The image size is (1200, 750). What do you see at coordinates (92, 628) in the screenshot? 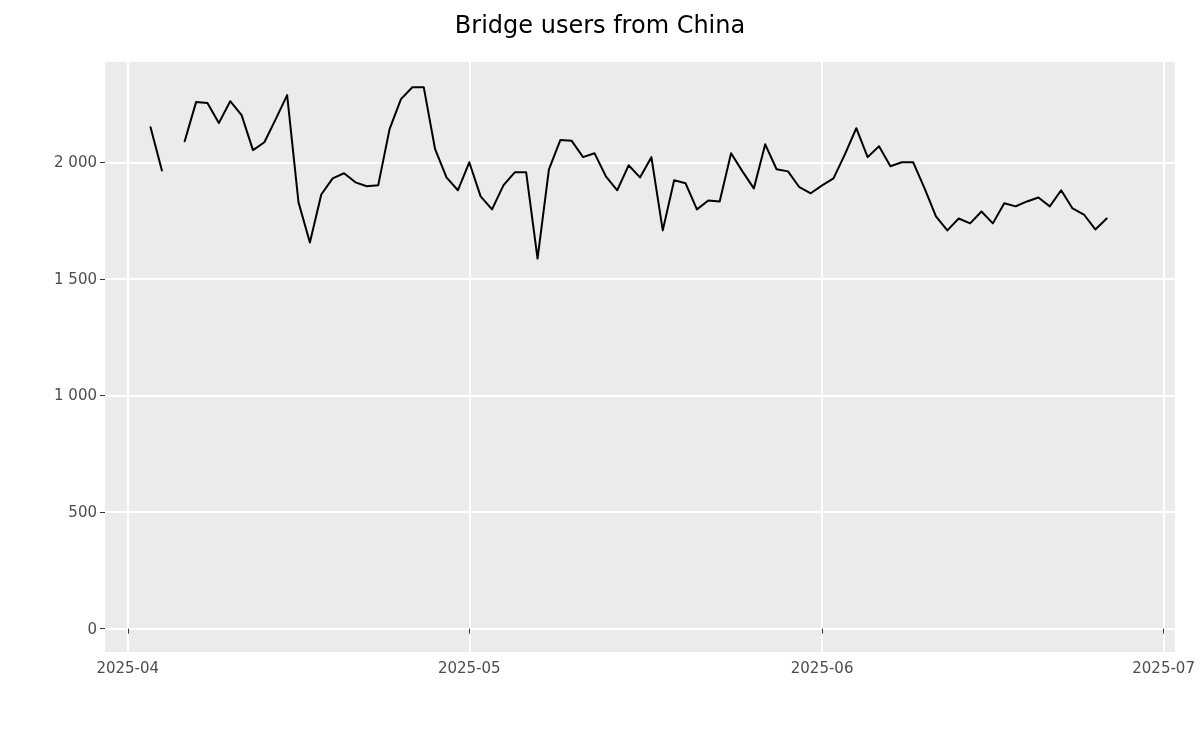
I see `y-tick-label: 0` at bounding box center [92, 628].